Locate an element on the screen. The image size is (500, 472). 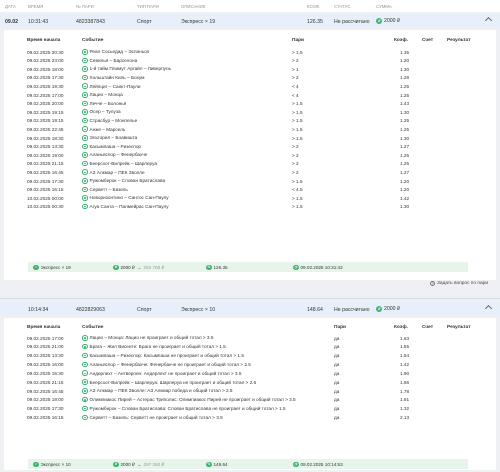
footer-stake: ₽ 2000 ₽ → 252 700 ₽ is located at coordinates (139, 267).